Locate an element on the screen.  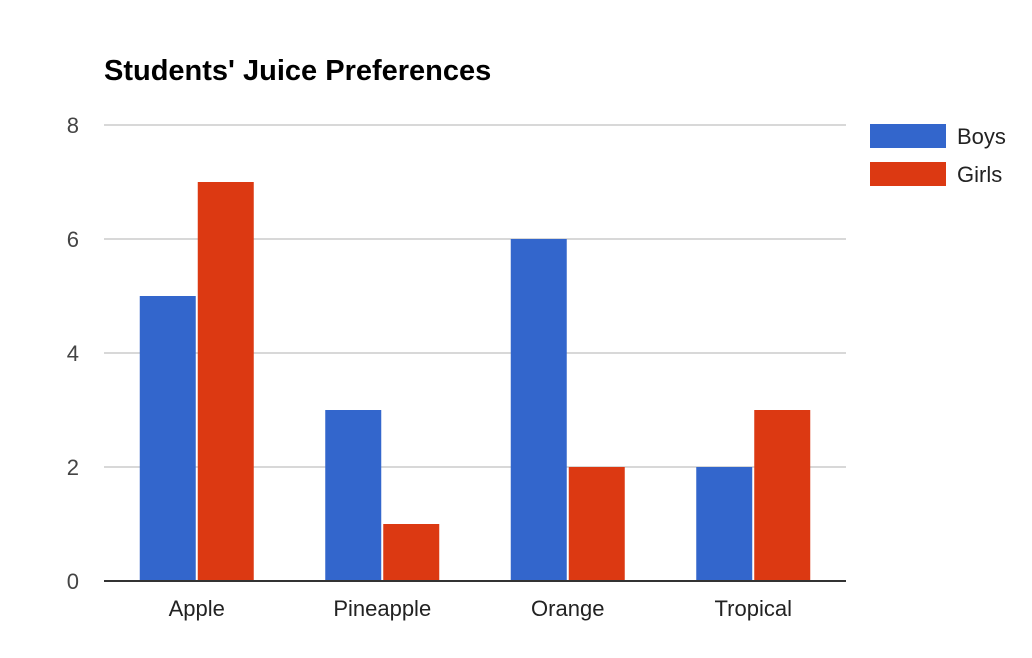
x-tick-label: Apple is located at coordinates (197, 608).